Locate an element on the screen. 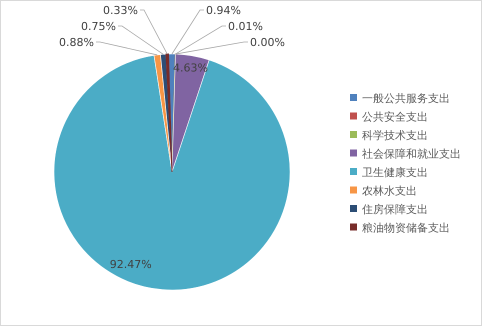 This screenshot has width=482, height=326. legend-label: 粮油物资储备支出 is located at coordinates (406, 228).